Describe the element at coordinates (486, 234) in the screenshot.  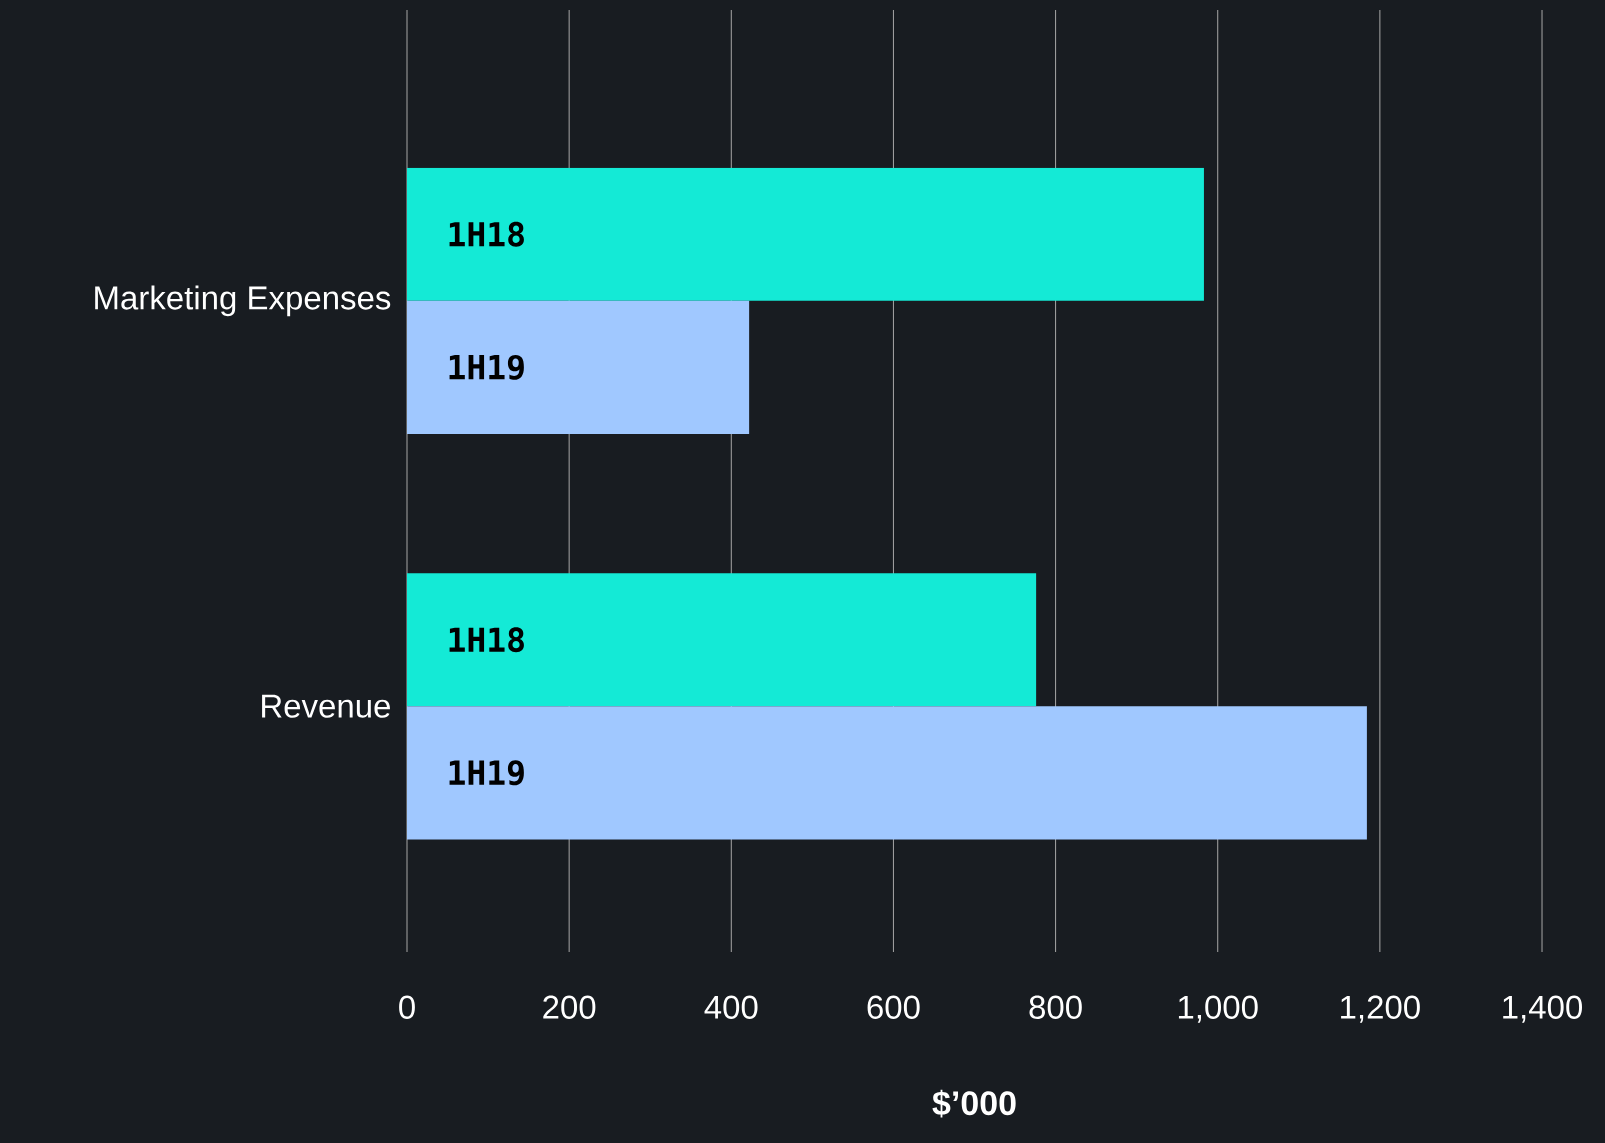
I see `series-label: 1H18` at that location.